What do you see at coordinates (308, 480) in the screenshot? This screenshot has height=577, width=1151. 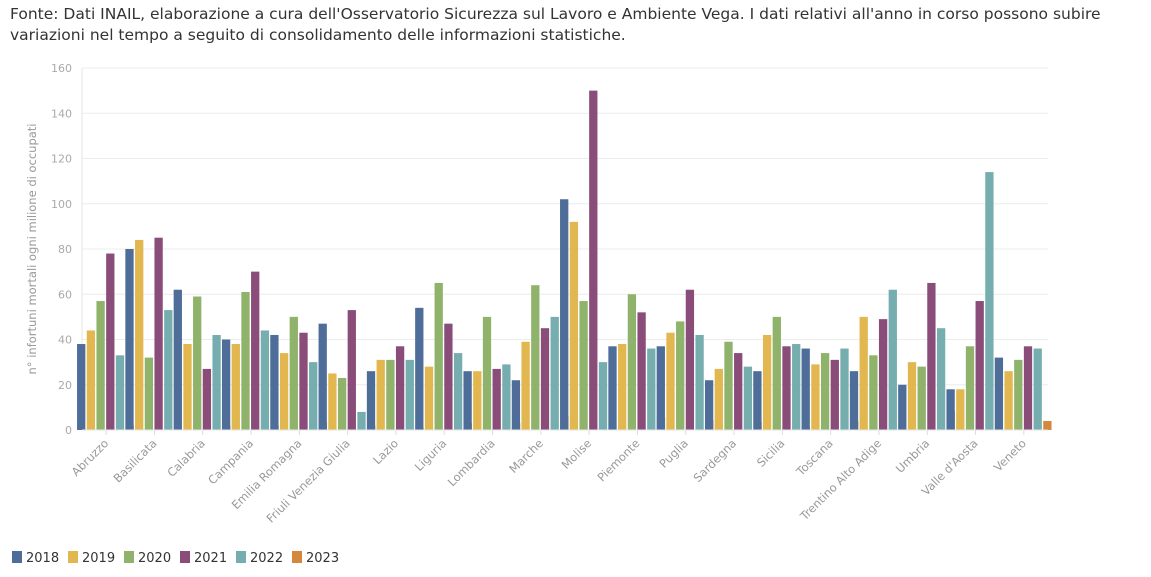 I see `x-tick-label: Friuli Venezia Giulia` at bounding box center [308, 480].